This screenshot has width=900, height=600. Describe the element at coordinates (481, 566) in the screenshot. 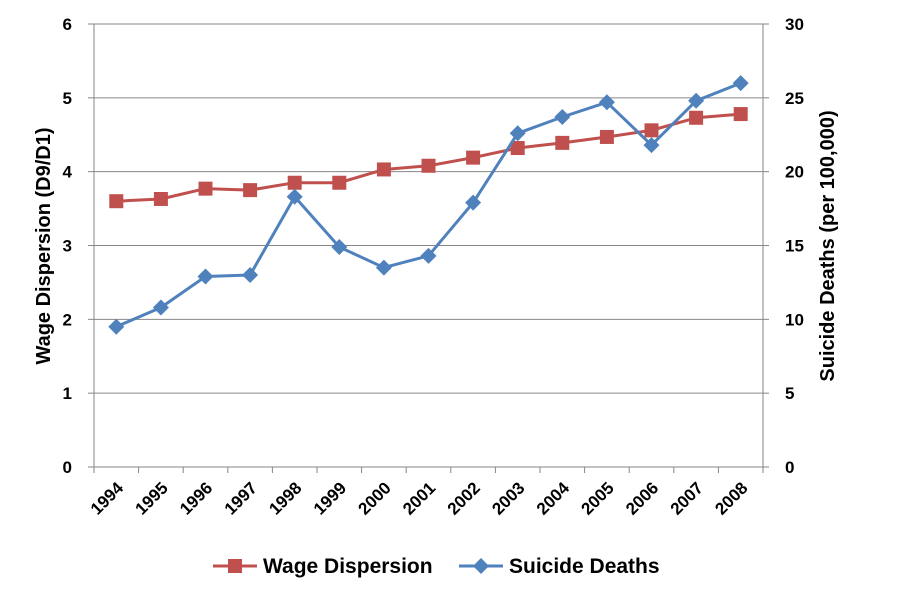

I see `legend-marker-suicide-deaths` at that location.